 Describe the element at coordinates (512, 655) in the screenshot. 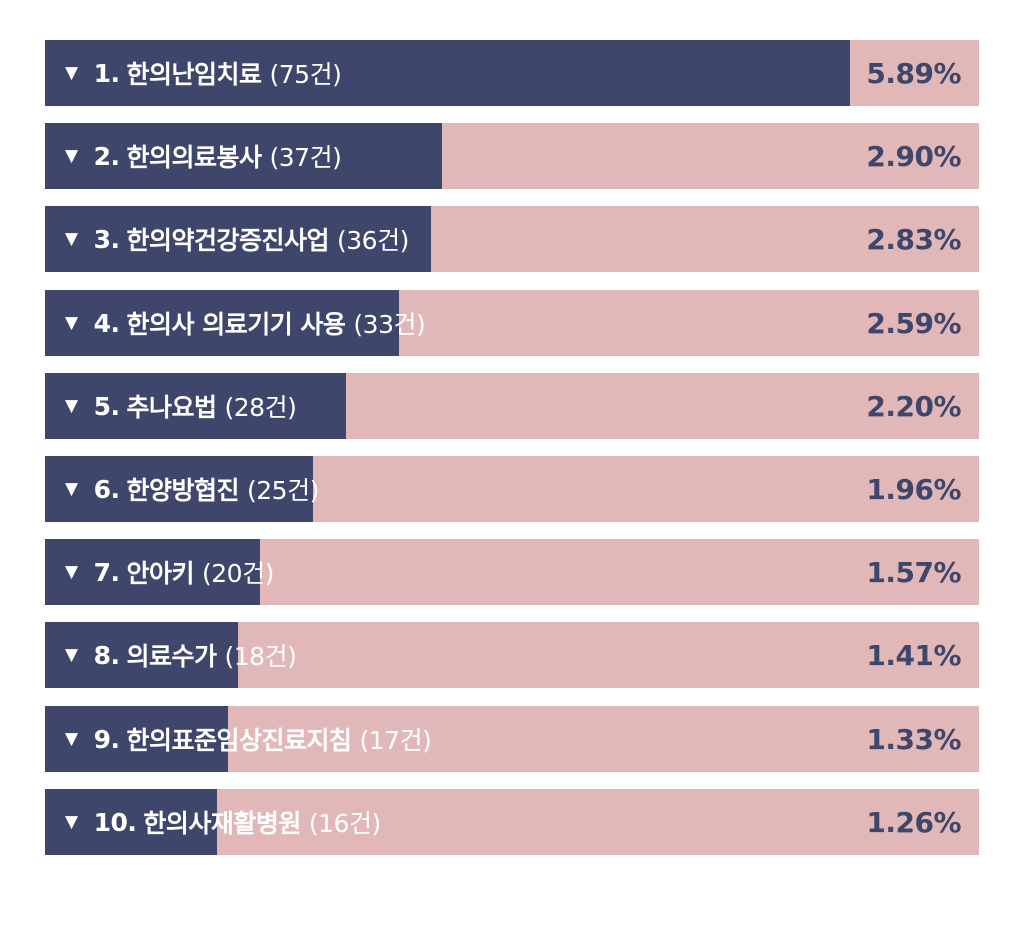

I see `bar-row: ▼ 8. 의료수가 (18건) 1.41%` at that location.